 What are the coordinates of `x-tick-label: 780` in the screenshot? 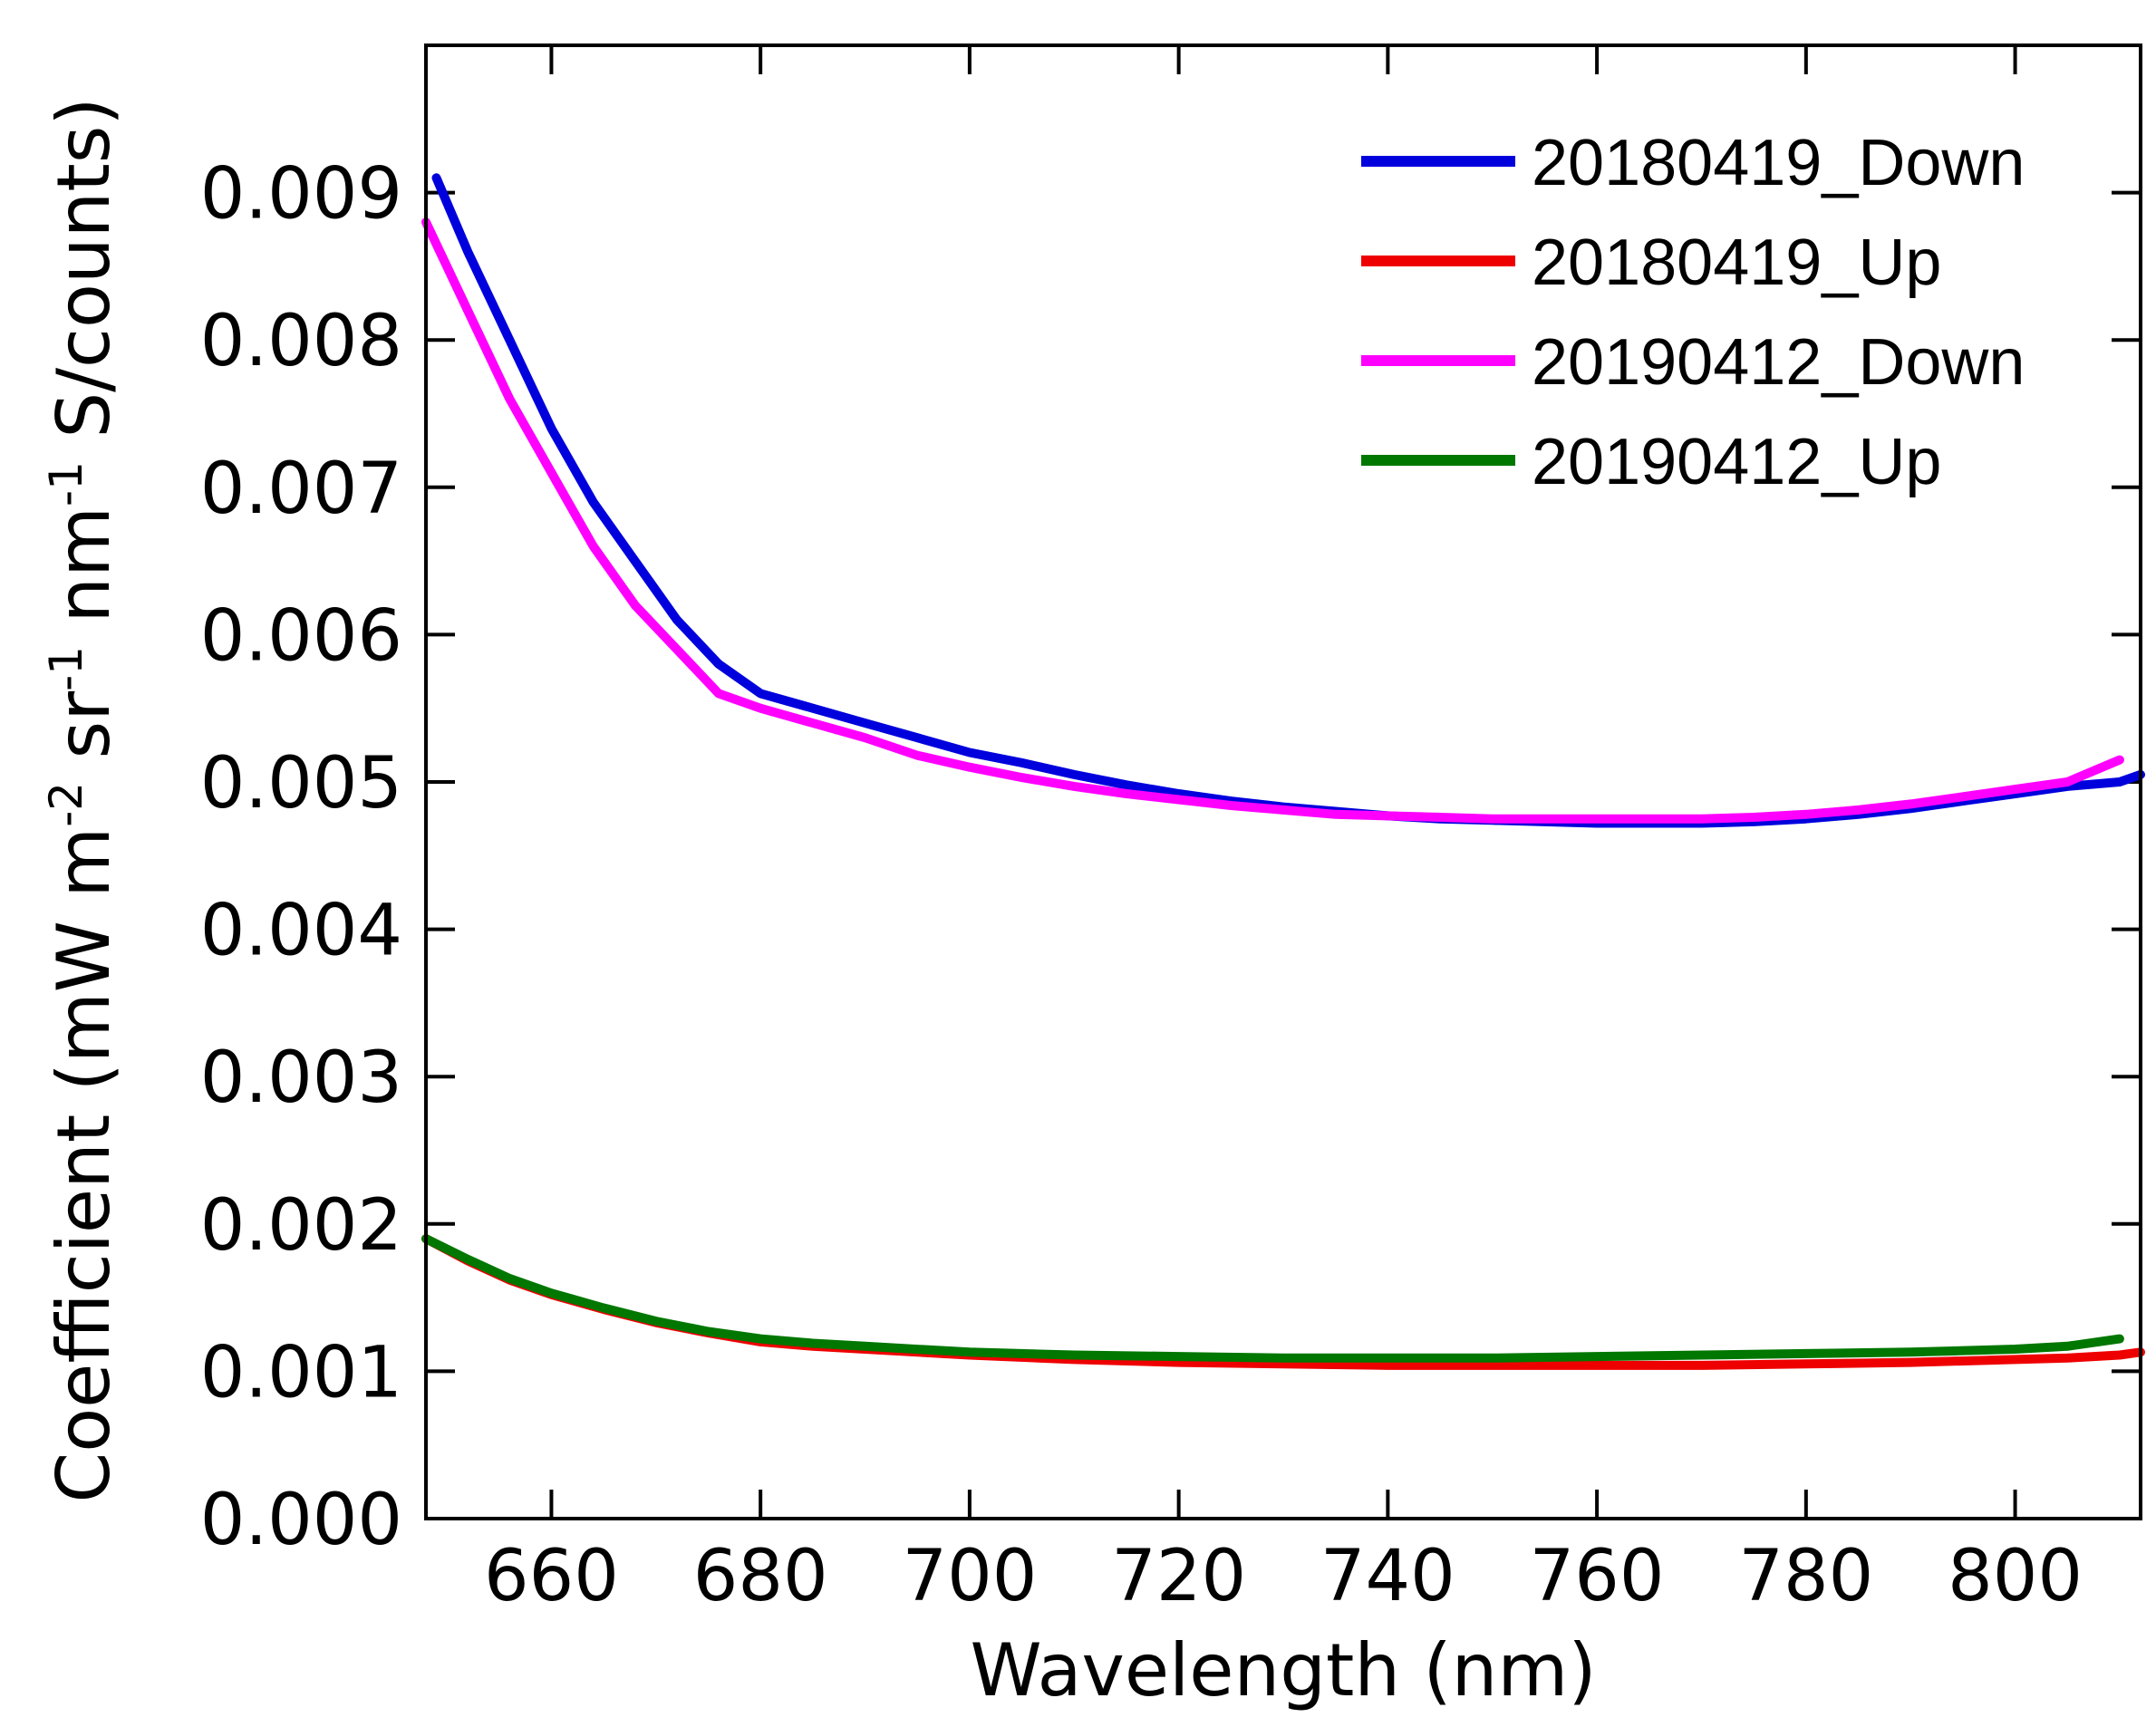 It's located at (1805, 1576).